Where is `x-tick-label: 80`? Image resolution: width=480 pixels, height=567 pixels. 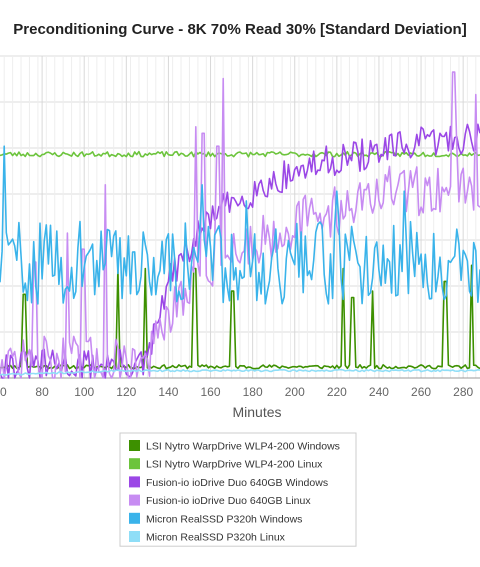
x-tick-label: 80 is located at coordinates (42, 392).